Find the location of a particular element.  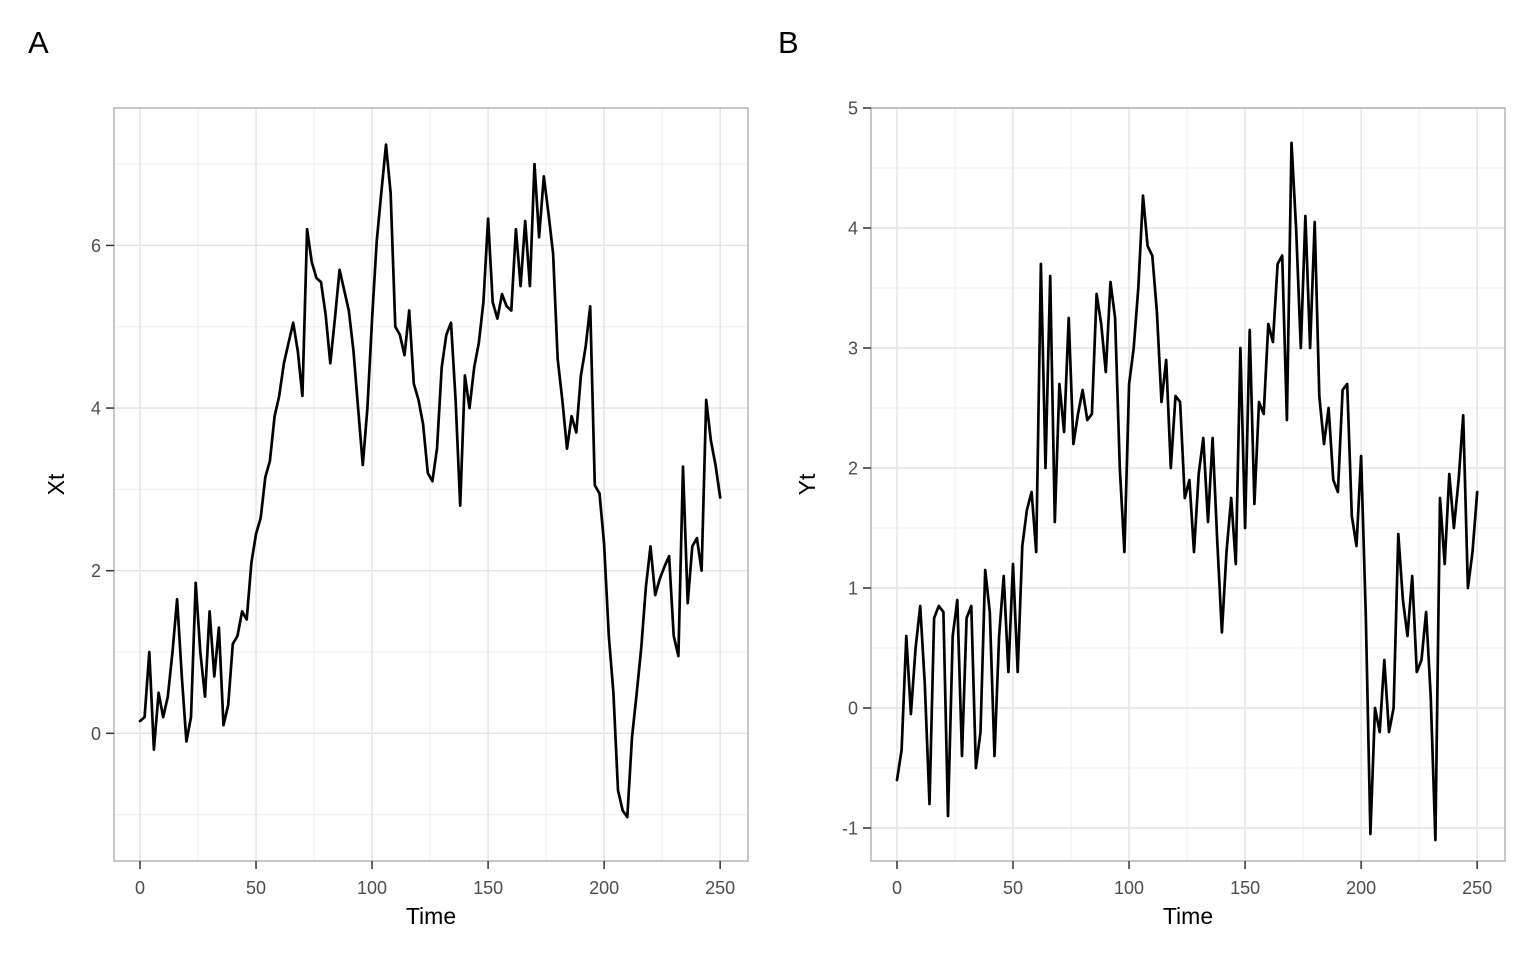

svg-text: -1 is located at coordinates (850, 829).